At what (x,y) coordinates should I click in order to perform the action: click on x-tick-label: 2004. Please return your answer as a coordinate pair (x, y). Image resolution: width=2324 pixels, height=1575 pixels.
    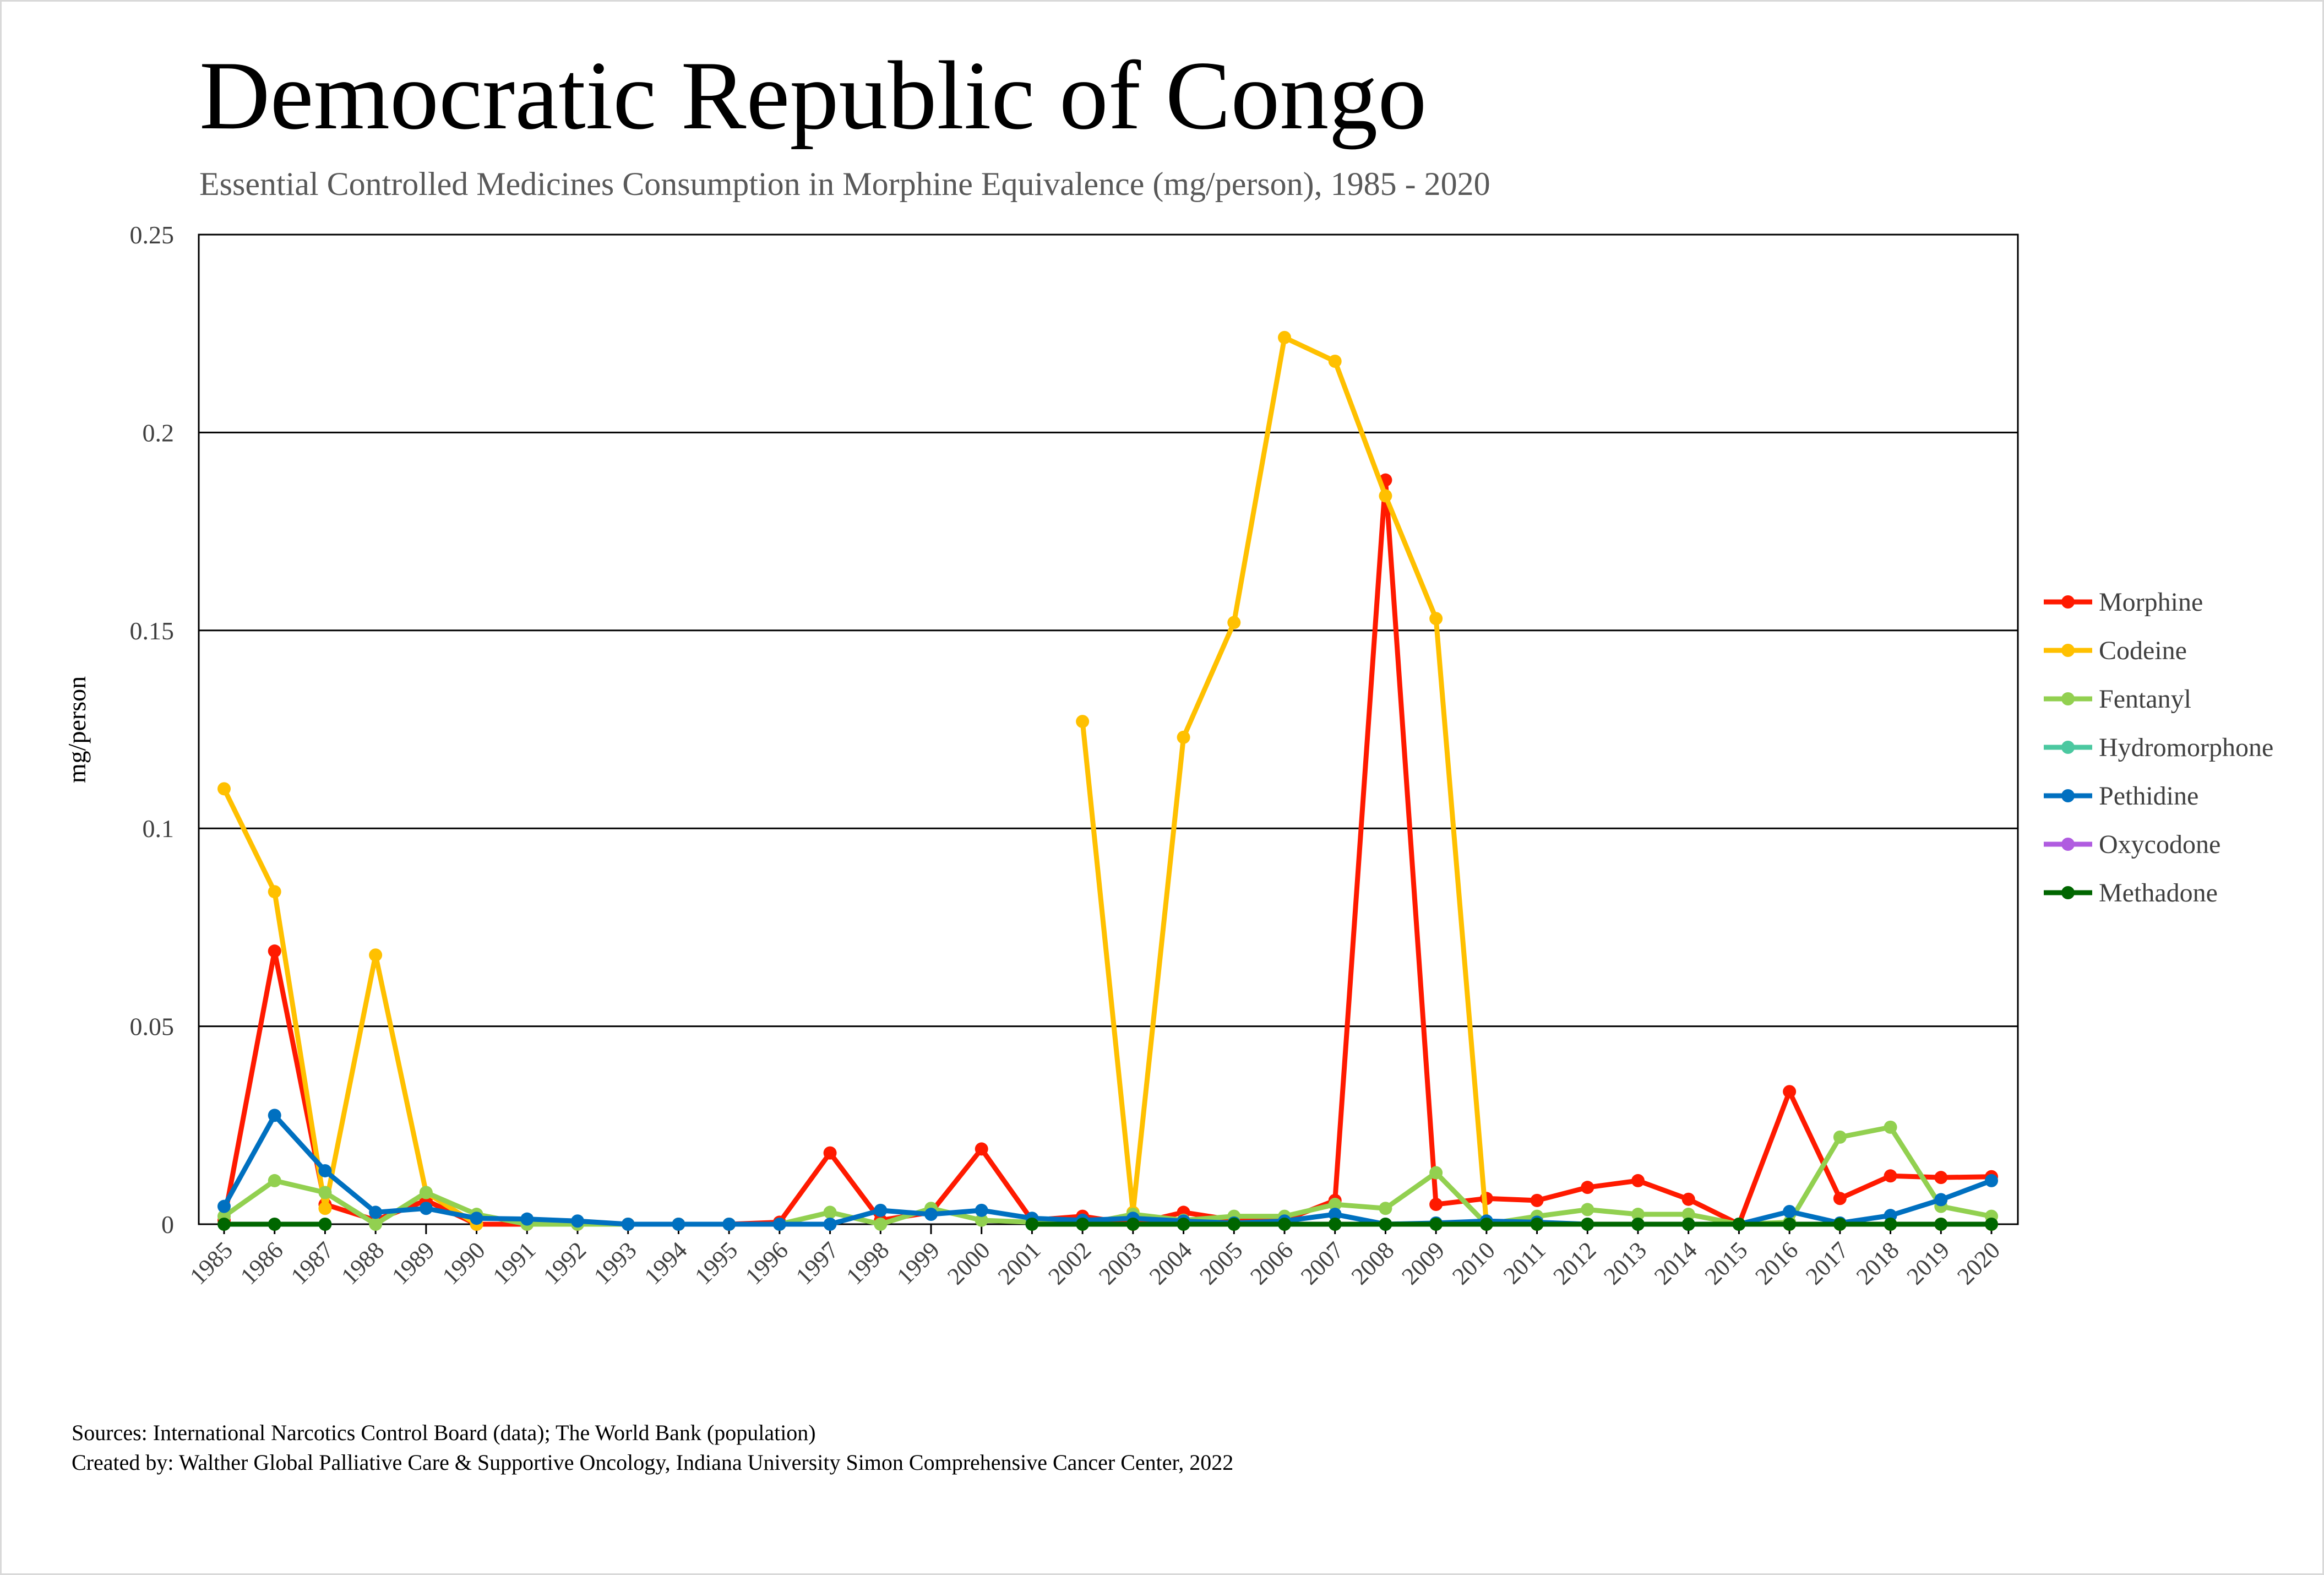
    Looking at the image, I should click on (1171, 1263).